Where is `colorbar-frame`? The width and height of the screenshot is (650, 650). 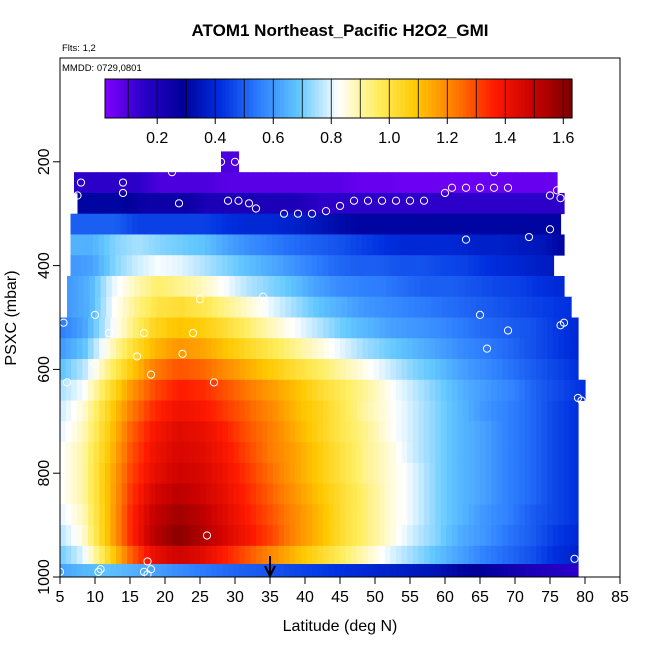
colorbar-frame is located at coordinates (338, 98).